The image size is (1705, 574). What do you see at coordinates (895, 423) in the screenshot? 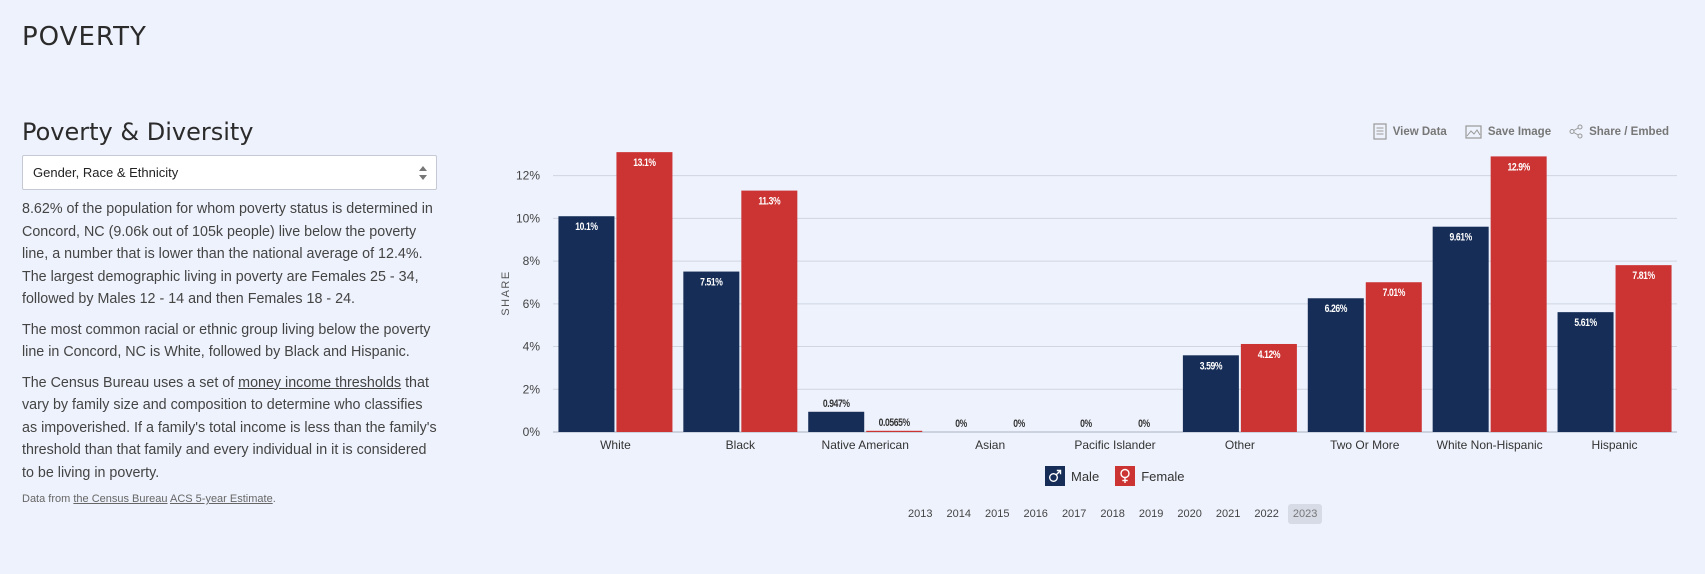
I see `data-label: 0.0565%` at bounding box center [895, 423].